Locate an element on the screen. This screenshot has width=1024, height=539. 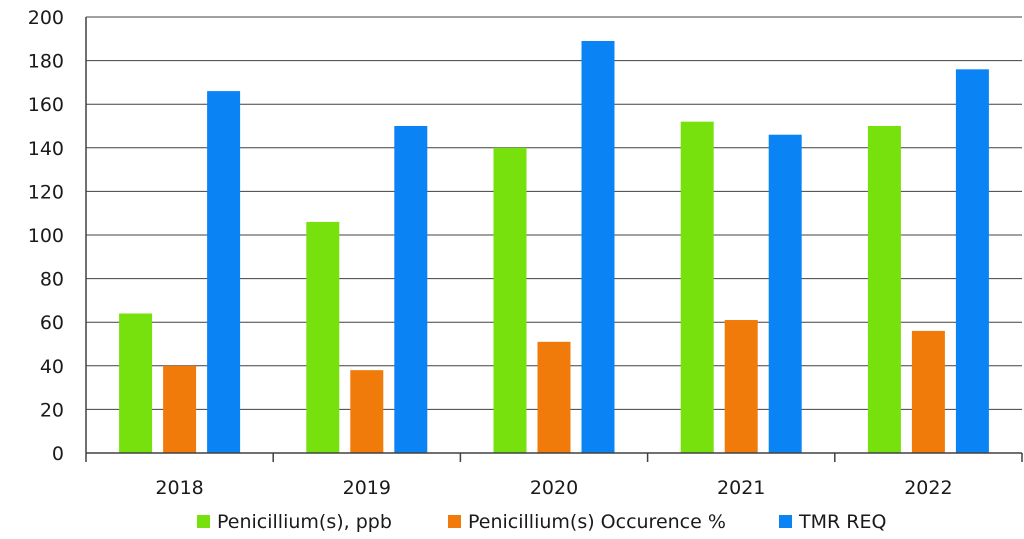
legend-label: Penicillium(s), ppb is located at coordinates (304, 522).